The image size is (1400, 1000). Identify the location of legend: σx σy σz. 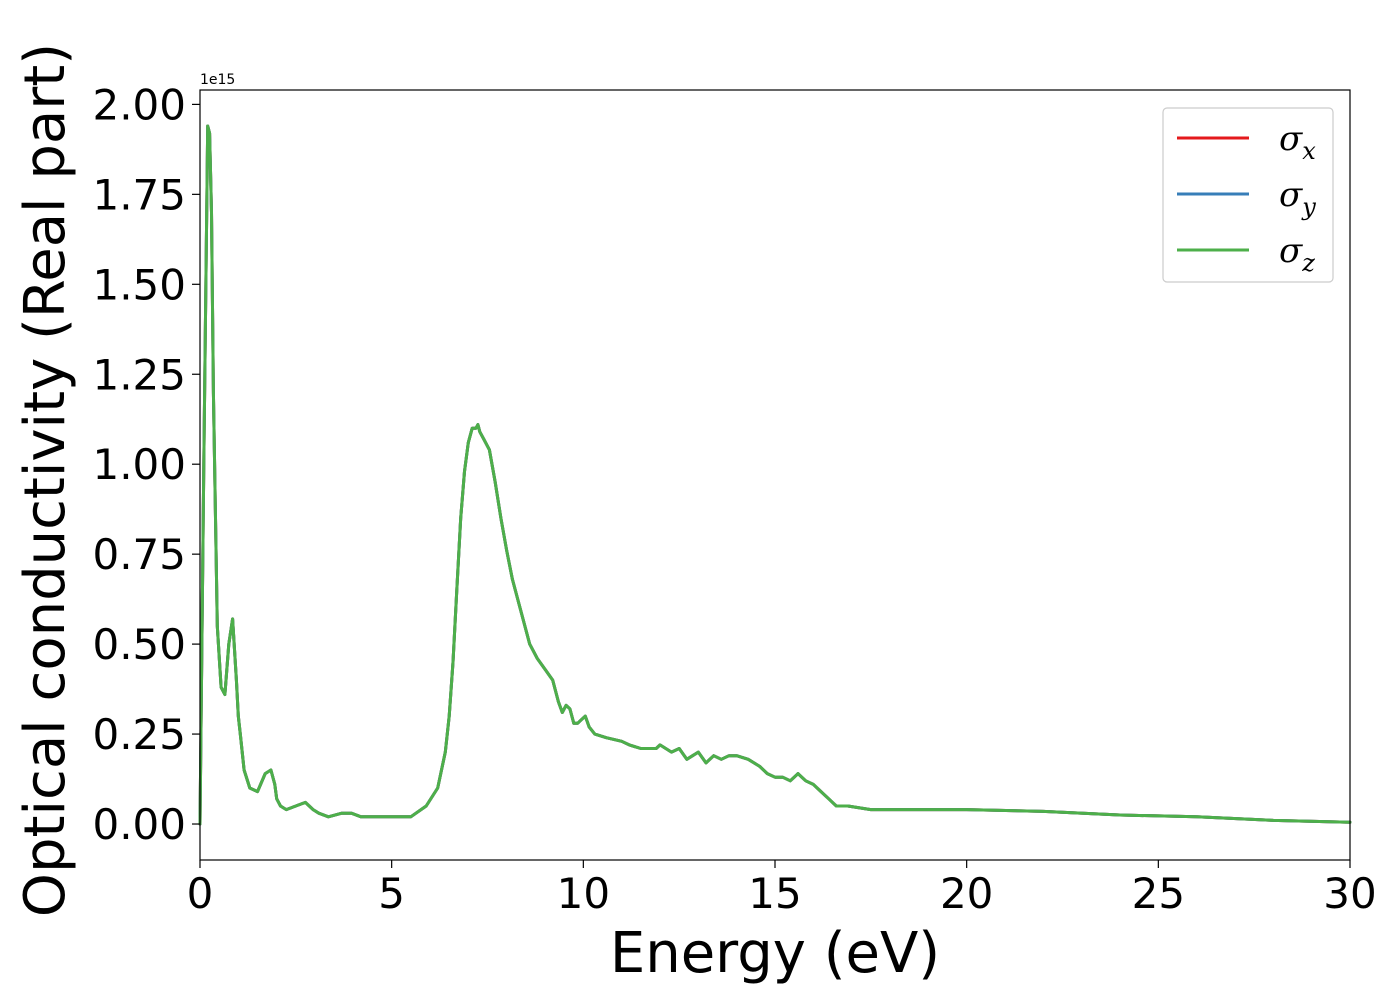
(1248, 195).